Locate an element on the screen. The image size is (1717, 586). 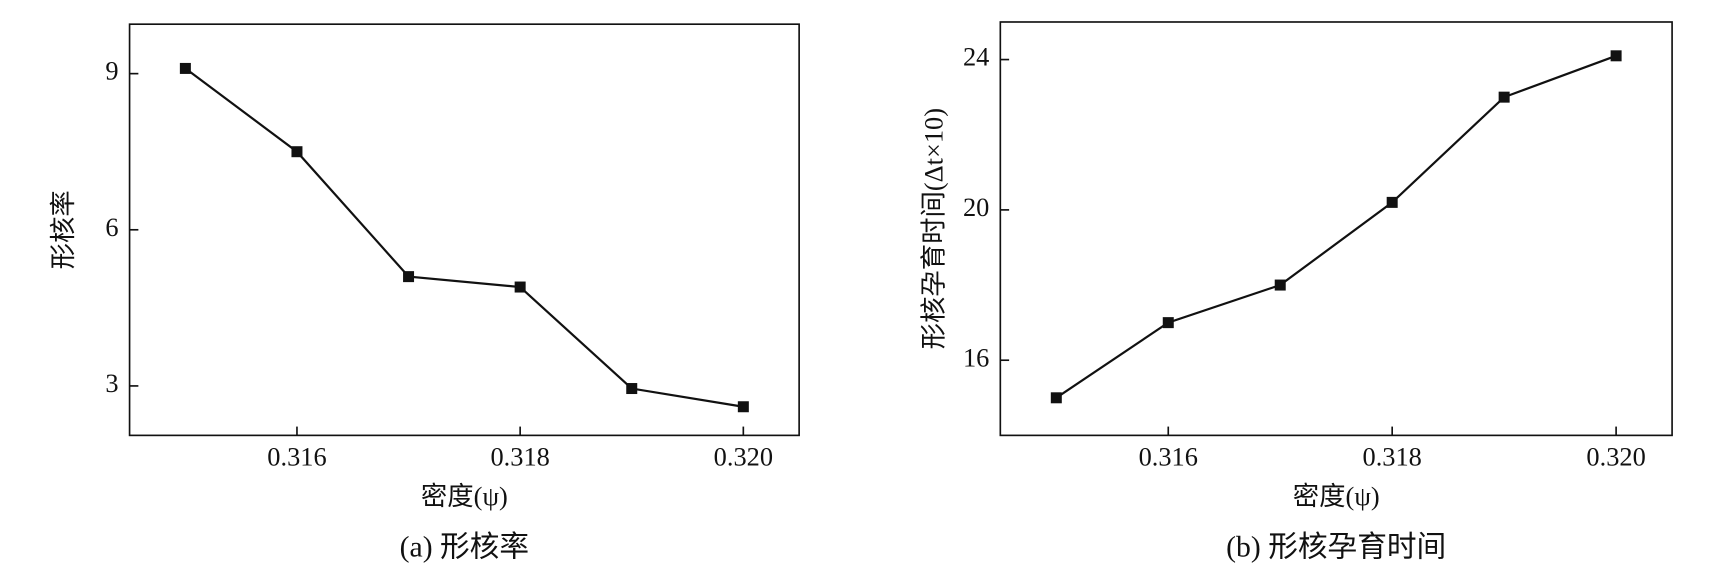
y-tick-label: 6 is located at coordinates (111, 227).